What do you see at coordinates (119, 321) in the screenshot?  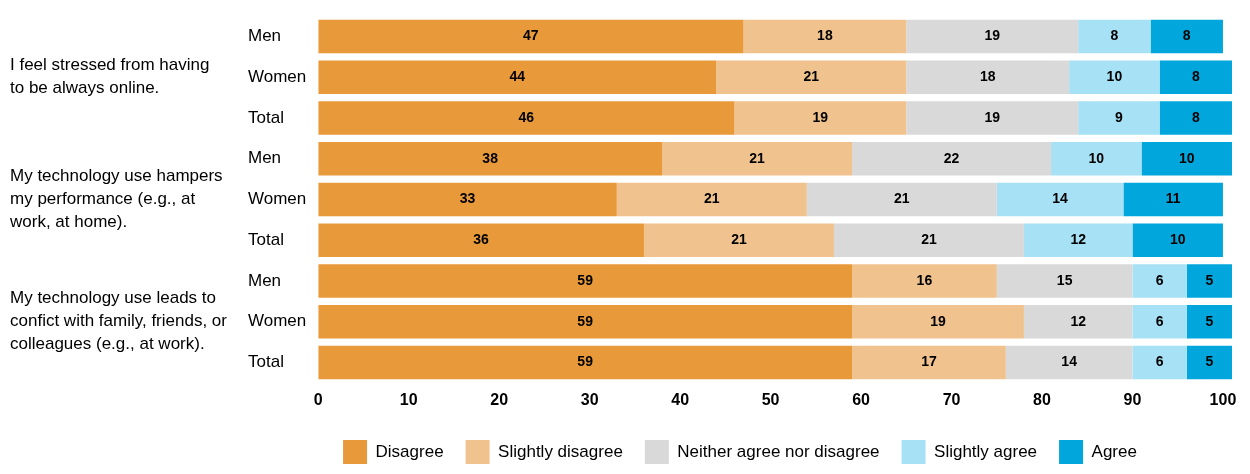 I see `text: My technology use leads to confict with family, friends, or colleagues (e.g., at work).` at bounding box center [119, 321].